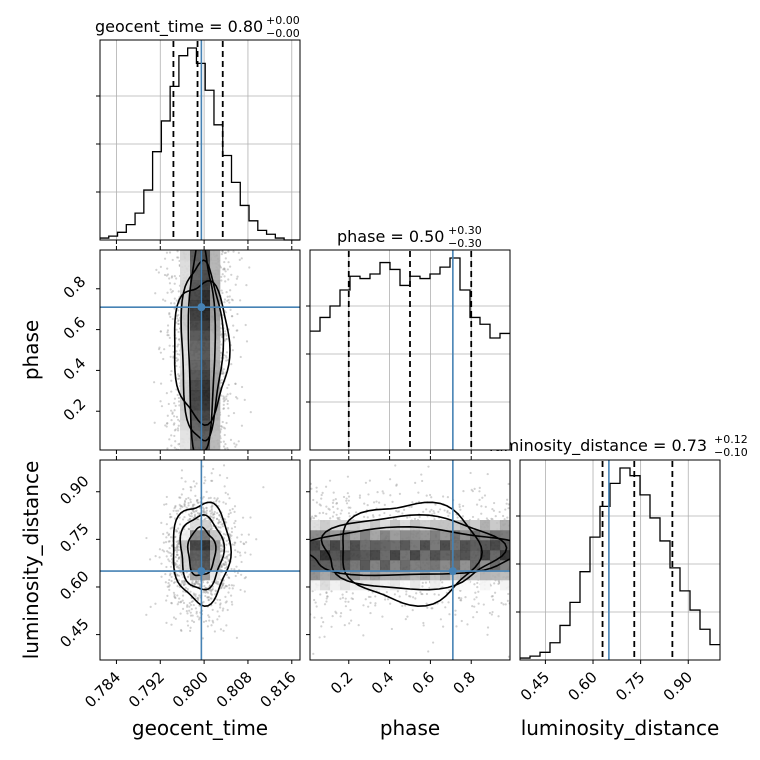 This screenshot has width=760, height=760. What do you see at coordinates (390, 236) in the screenshot?
I see `title-phase-main: phase = 0.50` at bounding box center [390, 236].